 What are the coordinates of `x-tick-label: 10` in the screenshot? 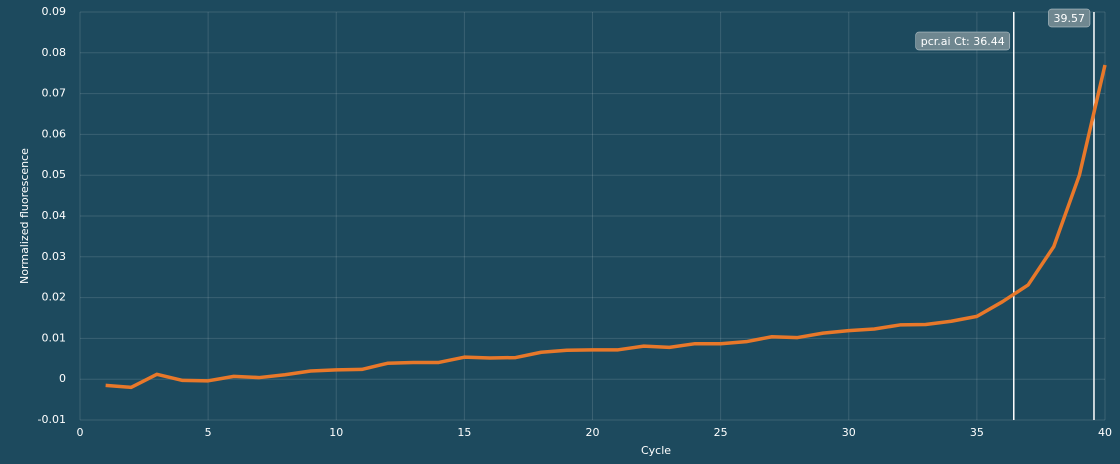 It's located at (336, 432).